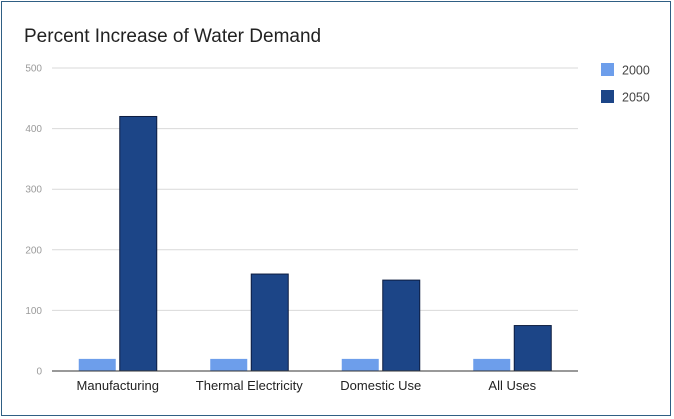 The height and width of the screenshot is (419, 674). Describe the element at coordinates (33, 311) in the screenshot. I see `y-tick-label: 100` at that location.